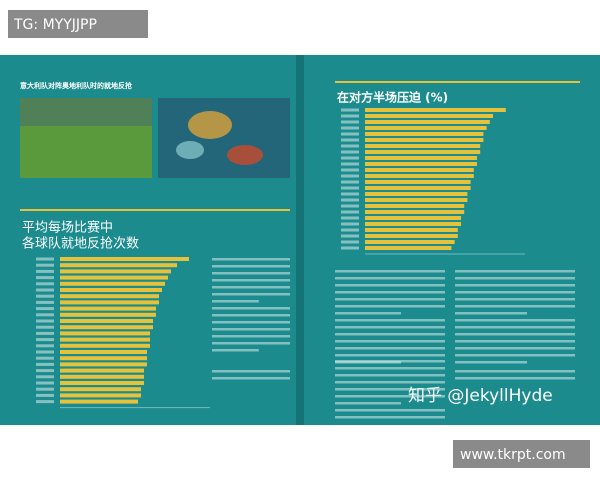 The image size is (600, 480). Describe the element at coordinates (67, 228) in the screenshot. I see `chart-title: 平均每场比赛中` at that location.